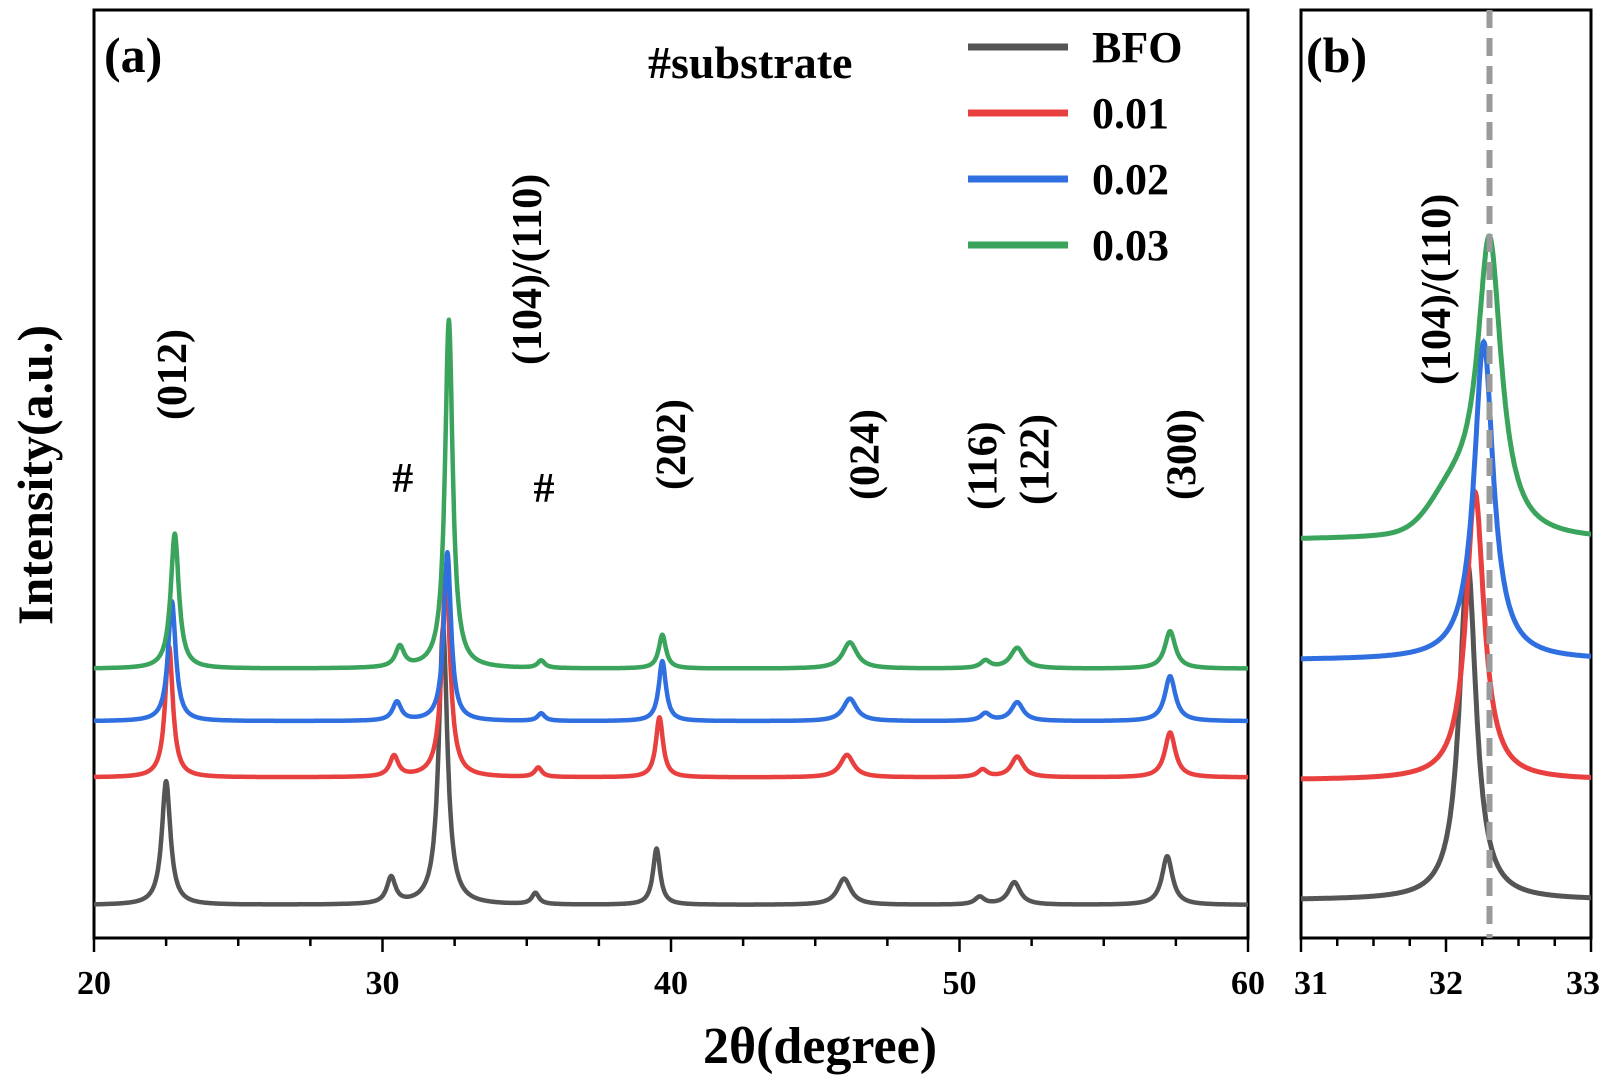  Describe the element at coordinates (1183, 454) in the screenshot. I see `peak-annotation: (300)` at that location.